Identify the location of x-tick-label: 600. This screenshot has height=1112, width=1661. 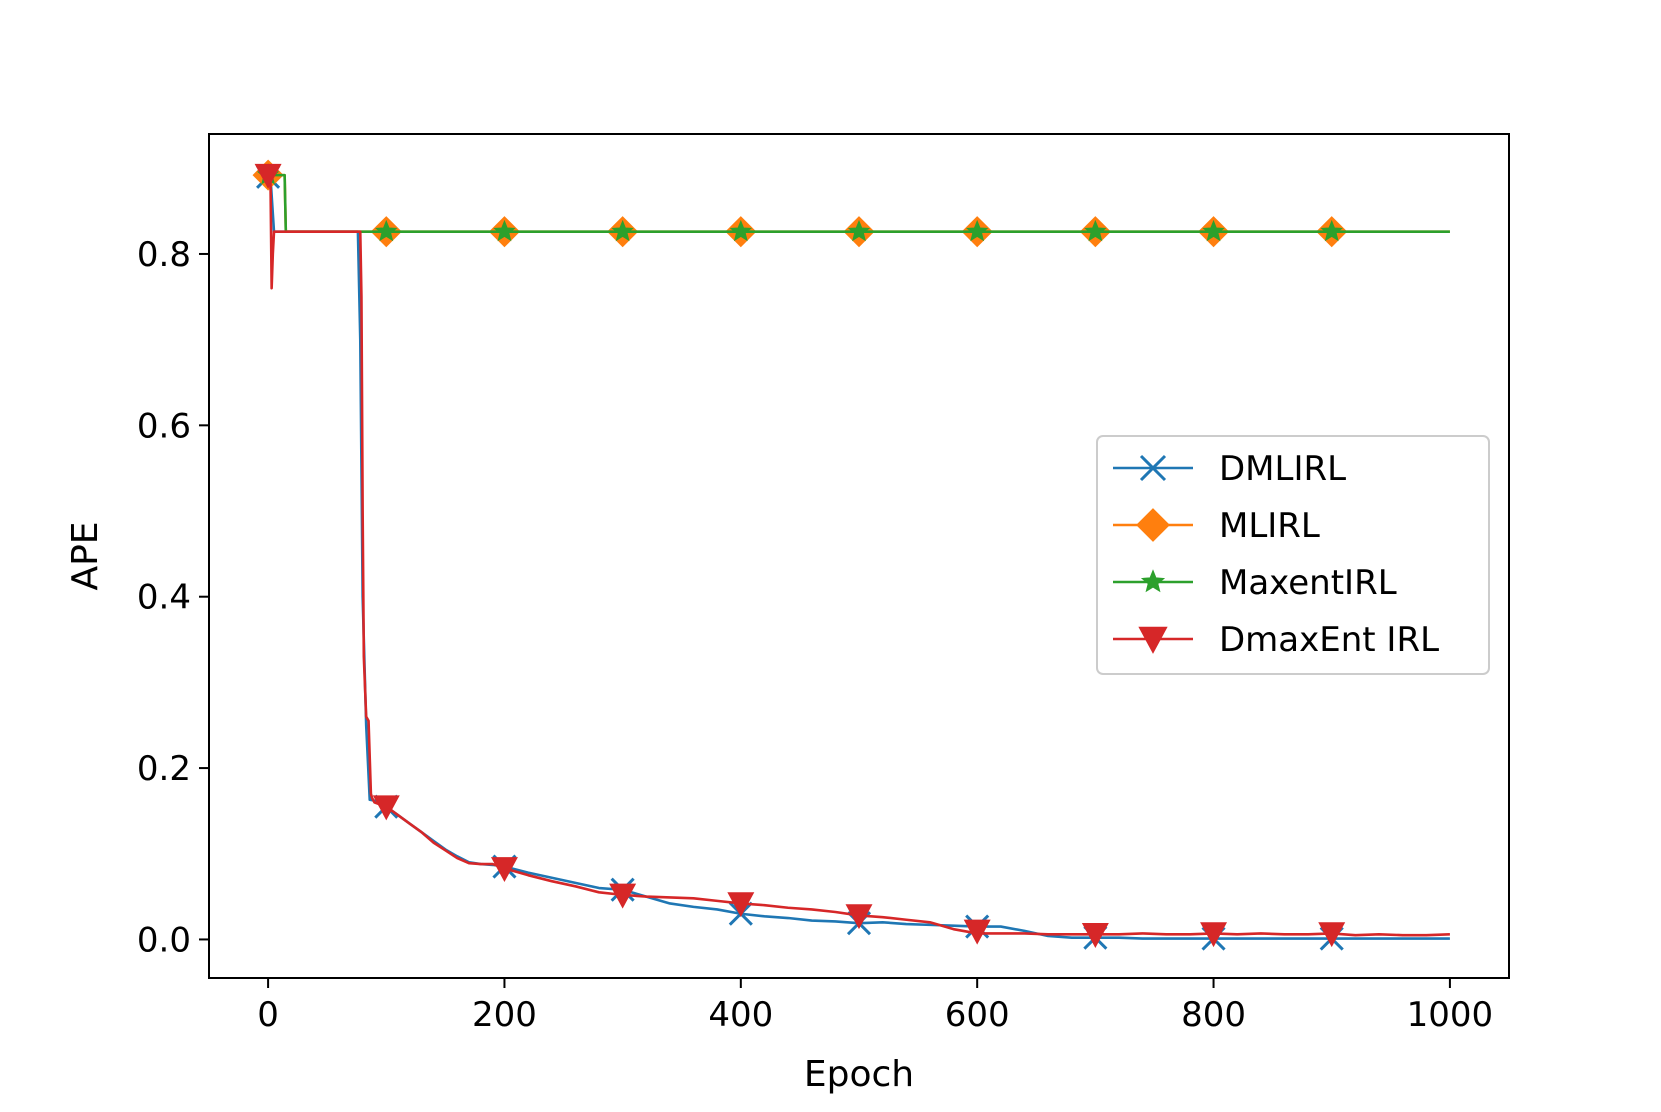
(977, 1015).